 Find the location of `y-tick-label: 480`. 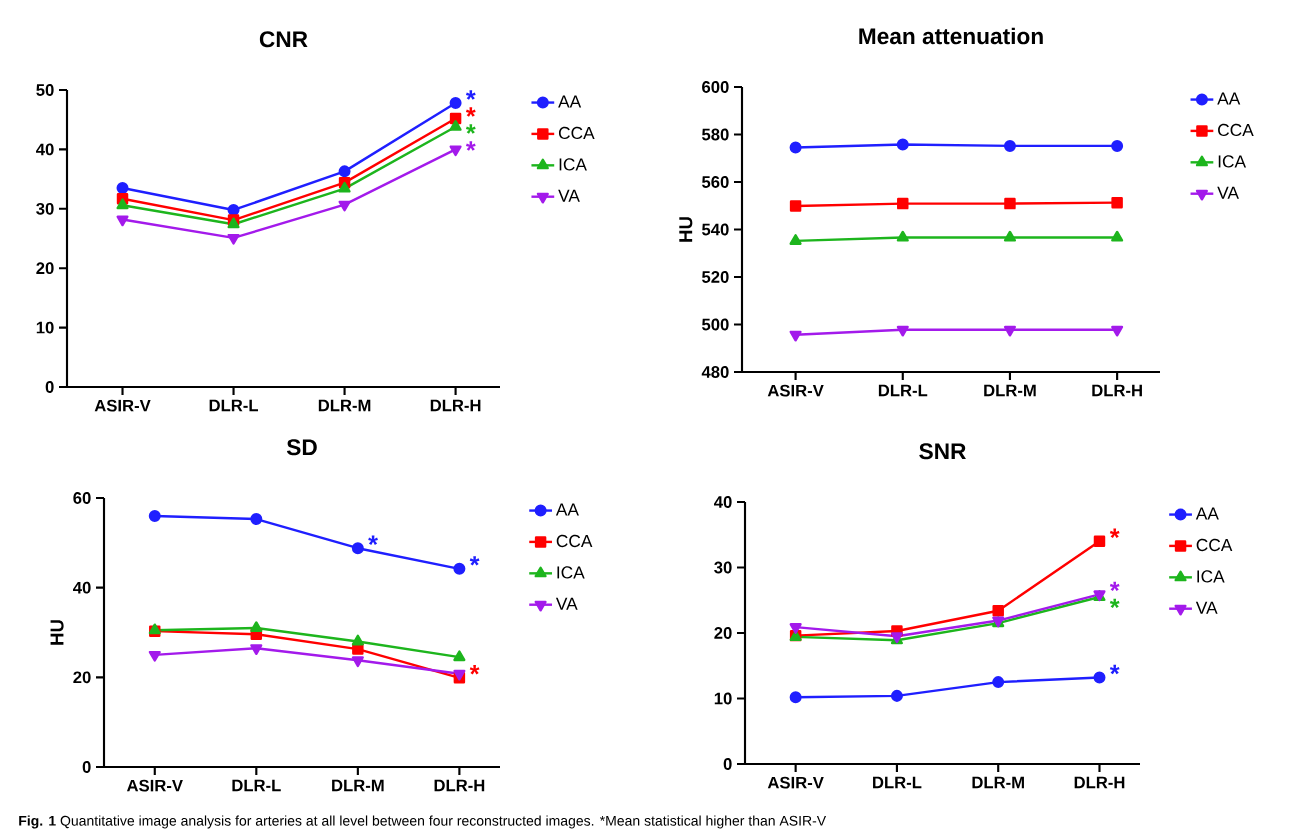

y-tick-label: 480 is located at coordinates (715, 372).